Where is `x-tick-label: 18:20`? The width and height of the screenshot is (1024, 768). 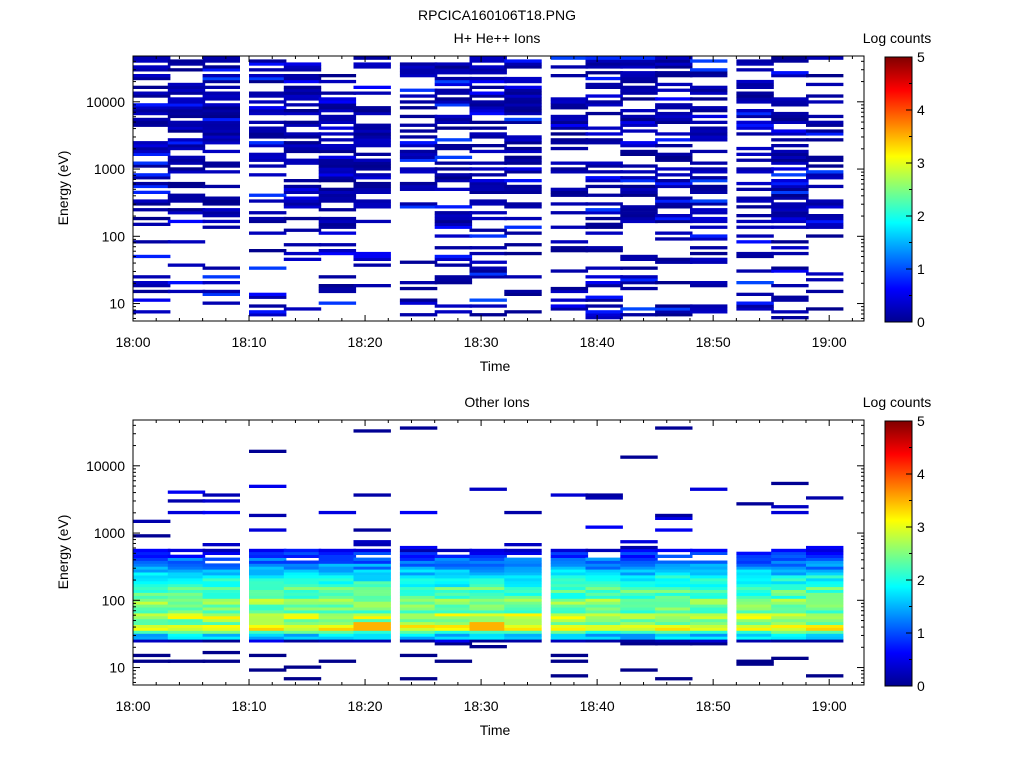
x-tick-label: 18:20 is located at coordinates (365, 706).